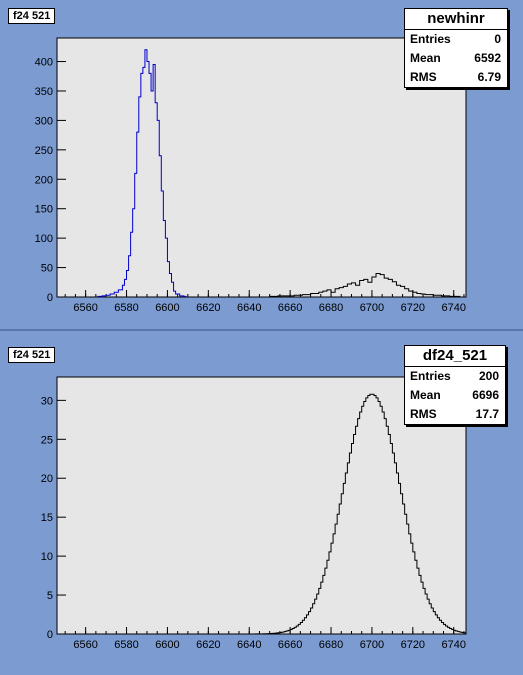 The height and width of the screenshot is (675, 523). What do you see at coordinates (47, 440) in the screenshot?
I see `y-tick-label: 25` at bounding box center [47, 440].